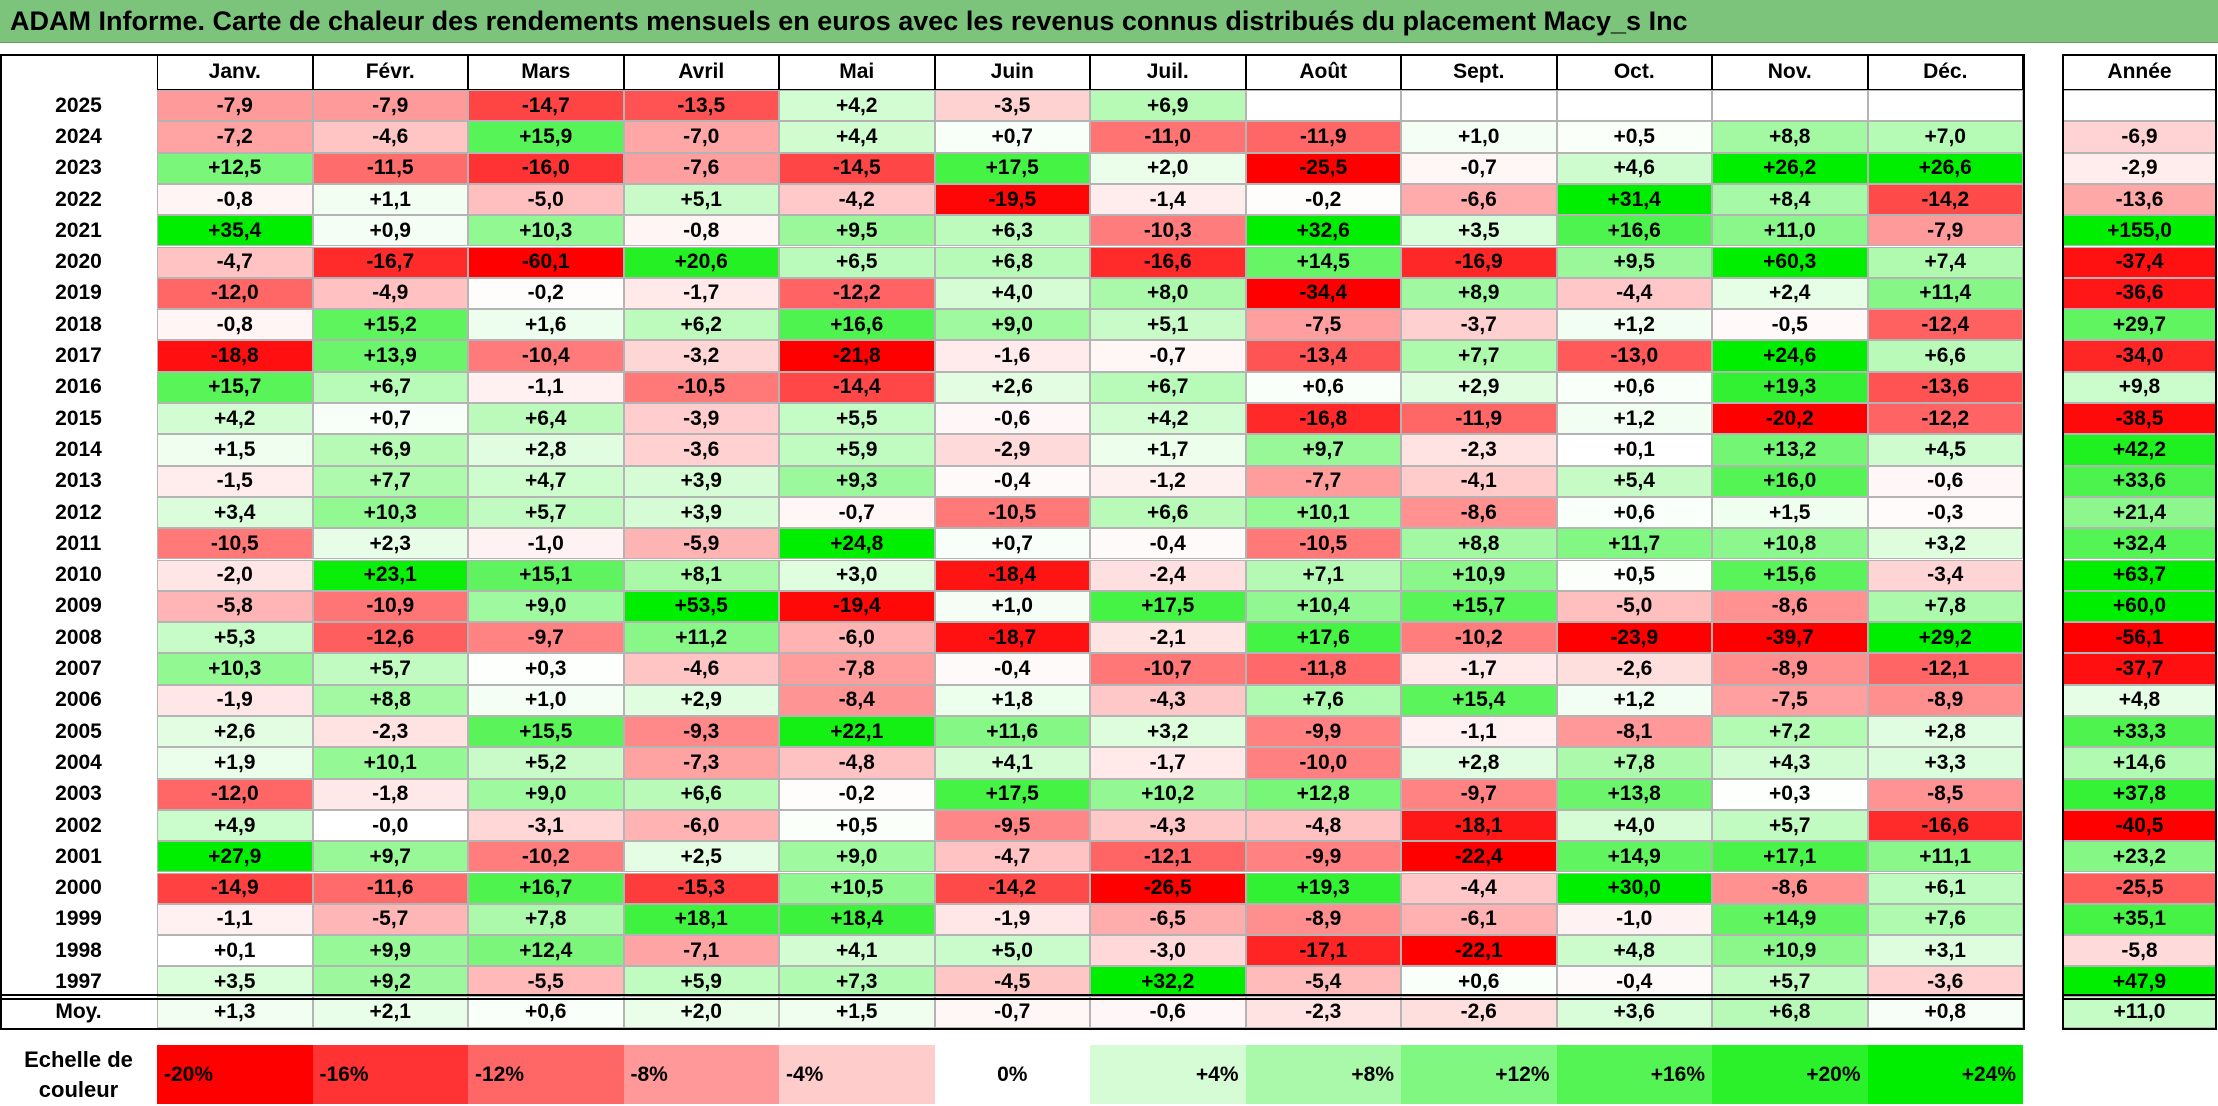  Describe the element at coordinates (1323, 137) in the screenshot. I see `heatmap-cell: -11,9` at that location.